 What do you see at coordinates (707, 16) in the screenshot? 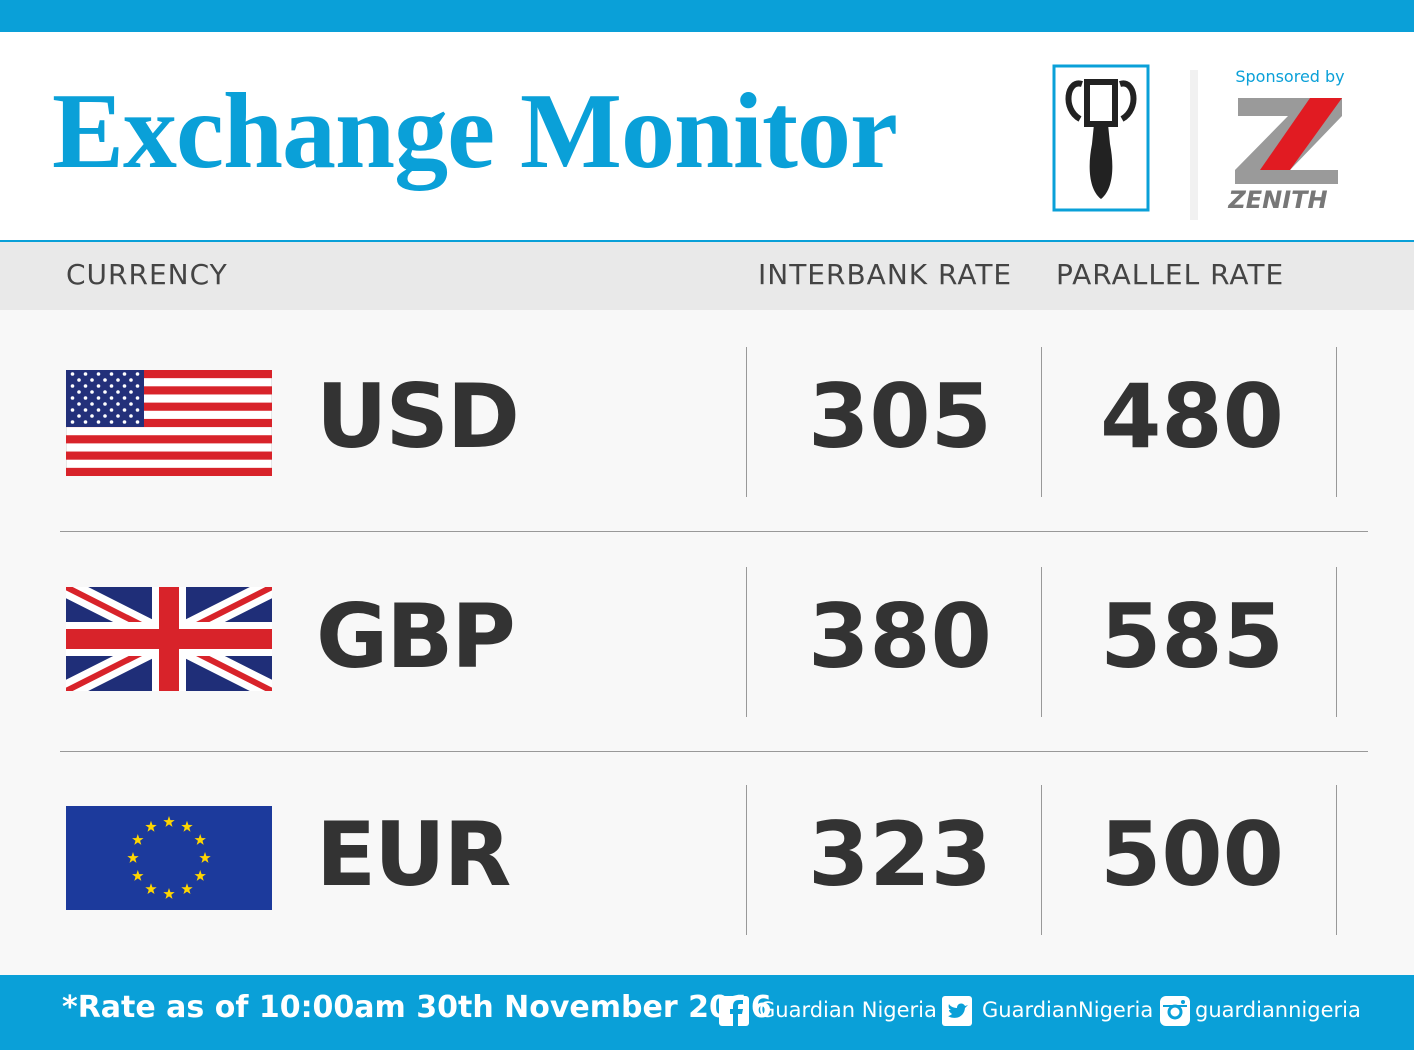
I see `top-bar` at bounding box center [707, 16].